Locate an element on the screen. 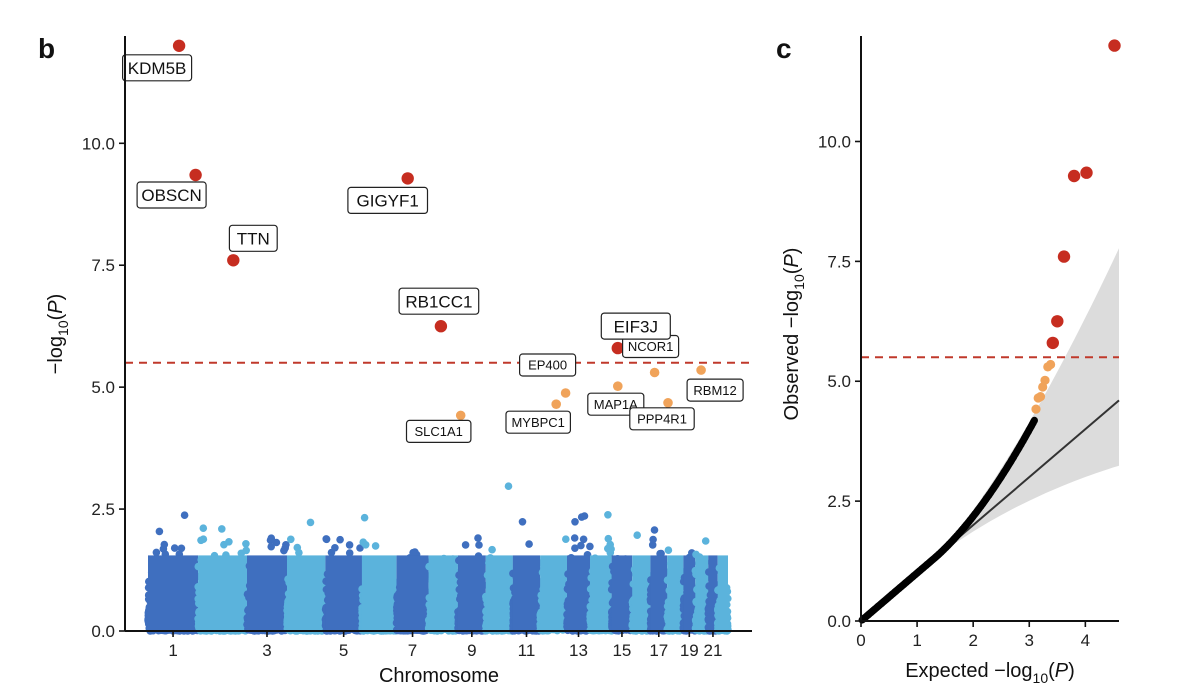 The height and width of the screenshot is (692, 1200). chromosome-3-points is located at coordinates (267, 584).